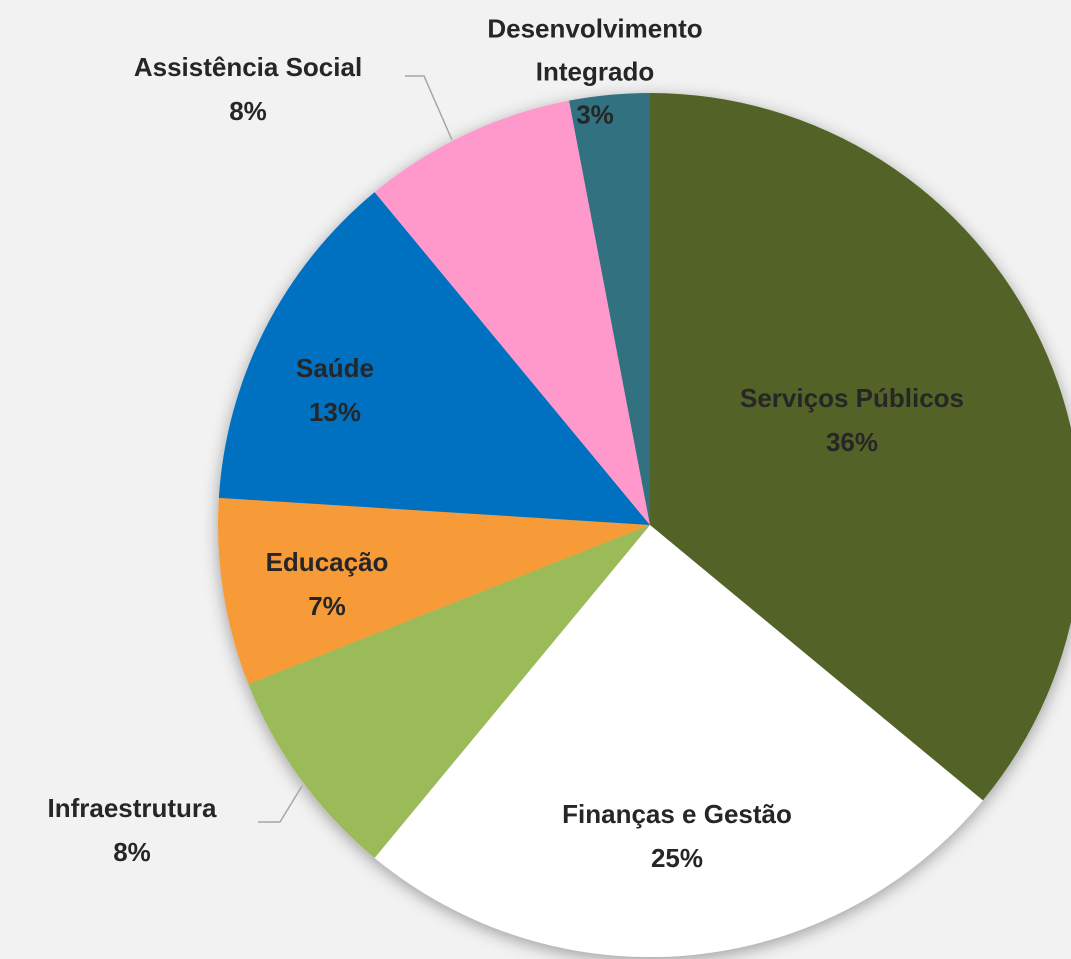 This screenshot has height=959, width=1071. Describe the element at coordinates (131, 830) in the screenshot. I see `slice-label: Infraestrutura 8%` at that location.